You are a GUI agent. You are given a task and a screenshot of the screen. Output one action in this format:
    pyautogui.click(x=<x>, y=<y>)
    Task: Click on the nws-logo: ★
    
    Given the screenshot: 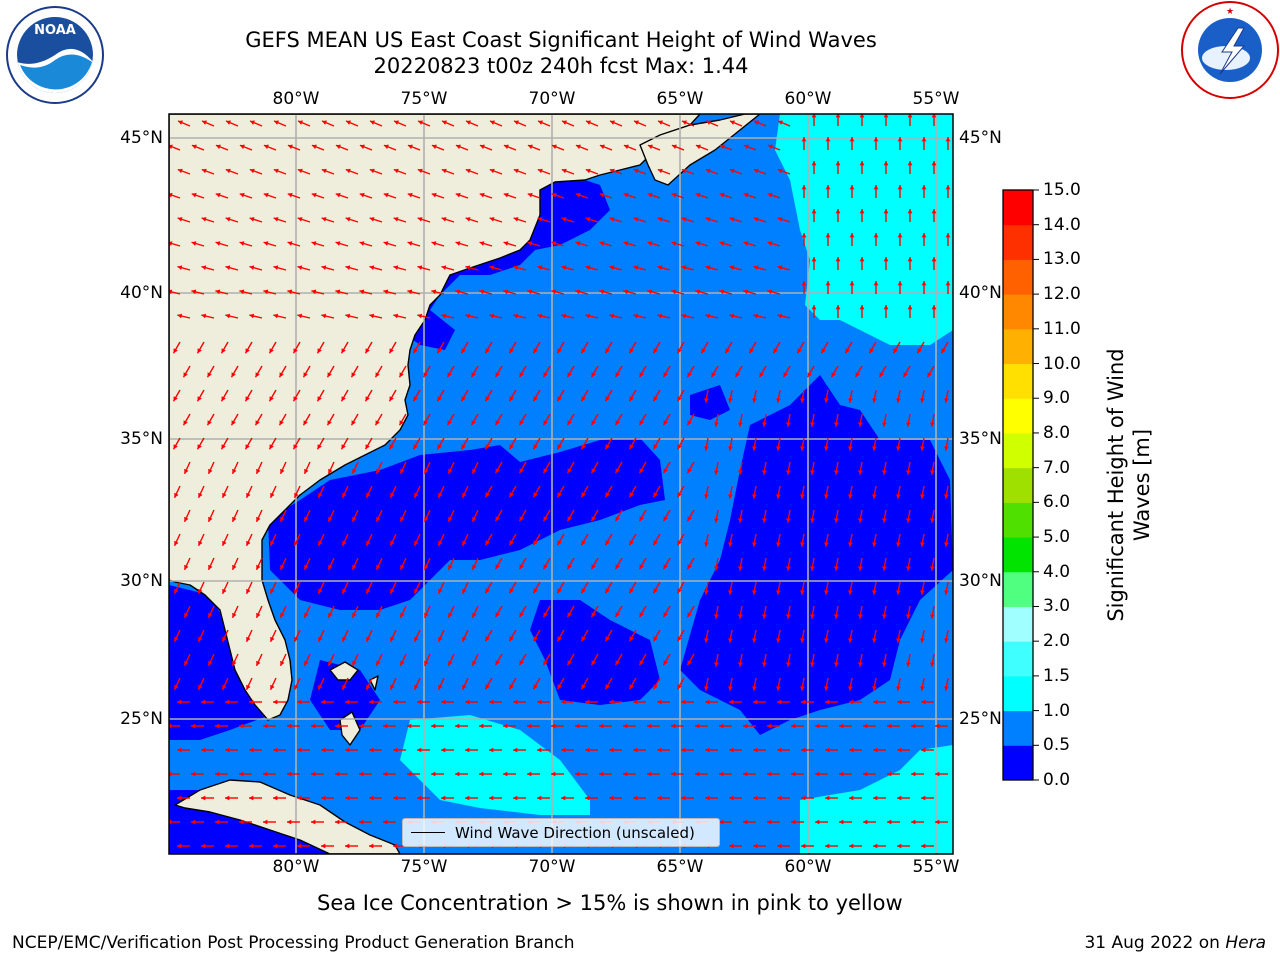 What is the action you would take?
    pyautogui.click(x=1230, y=50)
    